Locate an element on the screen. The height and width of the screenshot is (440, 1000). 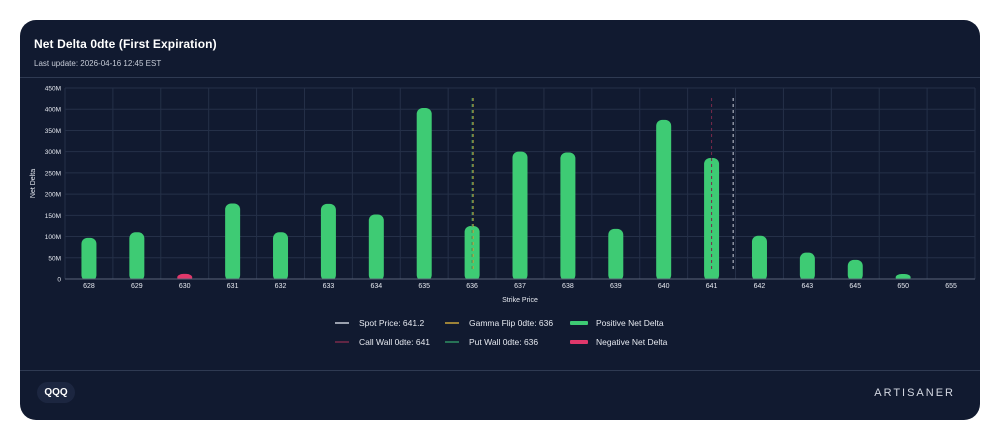
put_wall-legend-label: Put Wall 0dte: 636 is located at coordinates (503, 342).